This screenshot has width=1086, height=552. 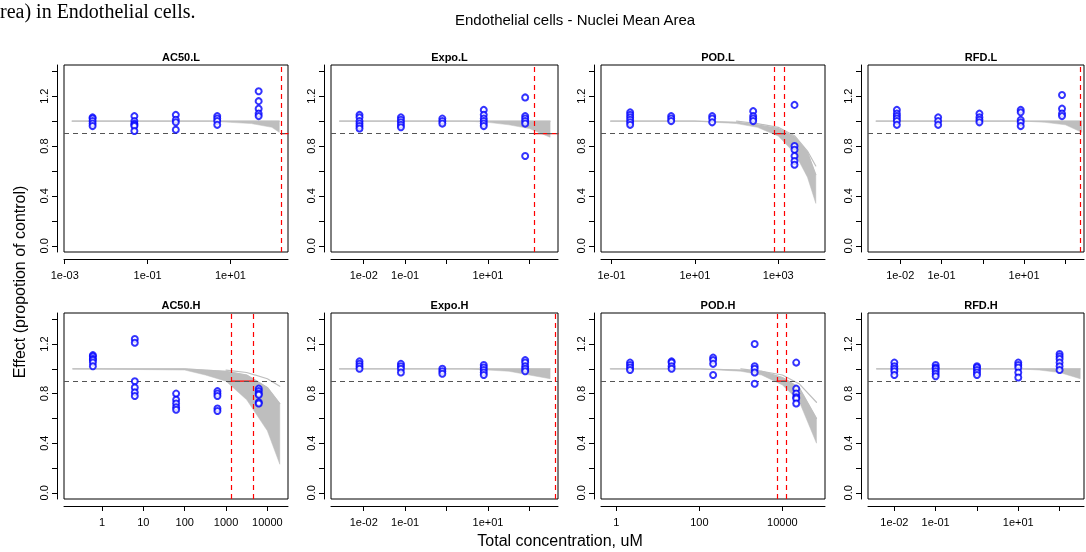 What do you see at coordinates (181, 304) in the screenshot?
I see `chart-title: AC50.H` at bounding box center [181, 304].